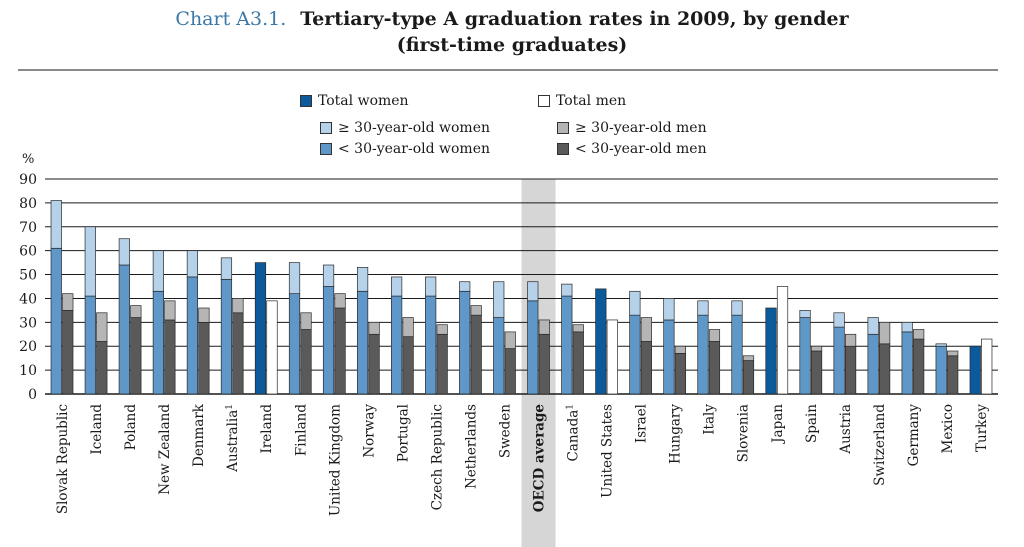  Describe the element at coordinates (354, 101) in the screenshot. I see `legend-total-women: Total women` at that location.